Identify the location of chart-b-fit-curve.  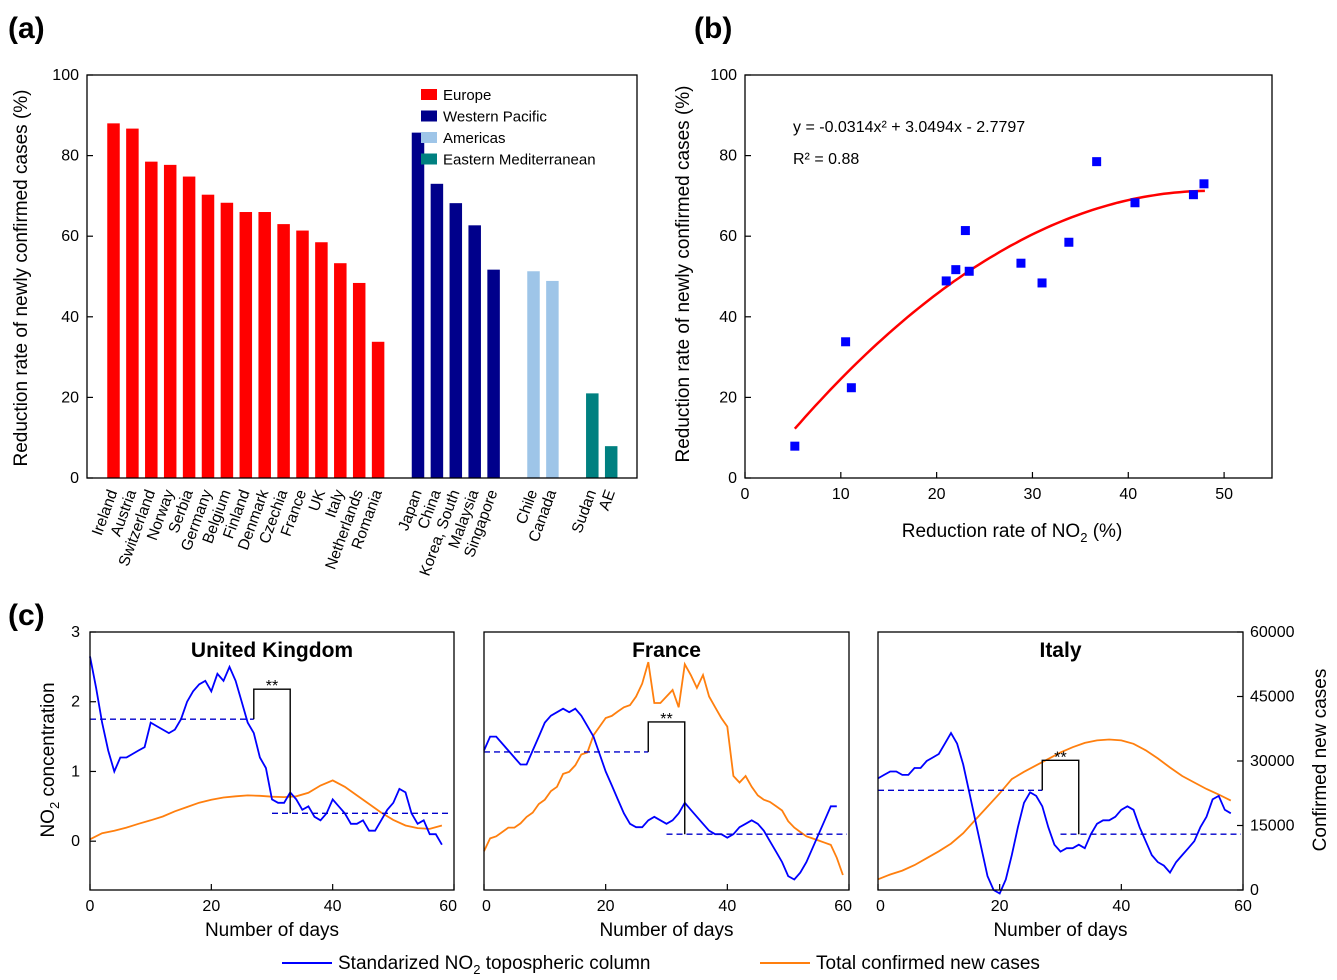
(999, 309).